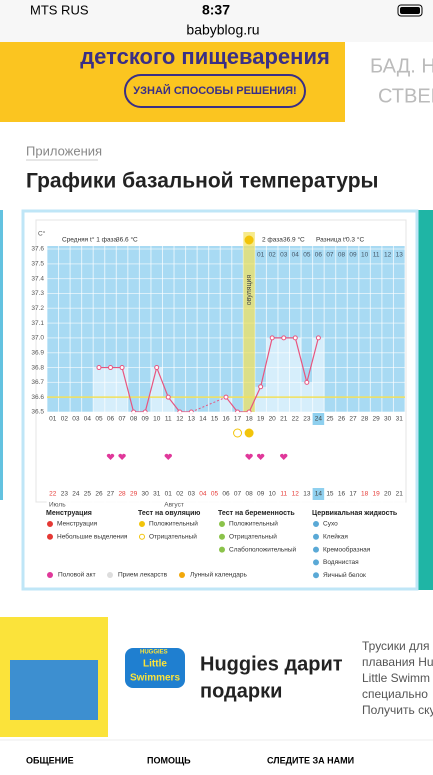 This screenshot has width=433, height=775. I want to click on cycle-day: 10, so click(157, 419).